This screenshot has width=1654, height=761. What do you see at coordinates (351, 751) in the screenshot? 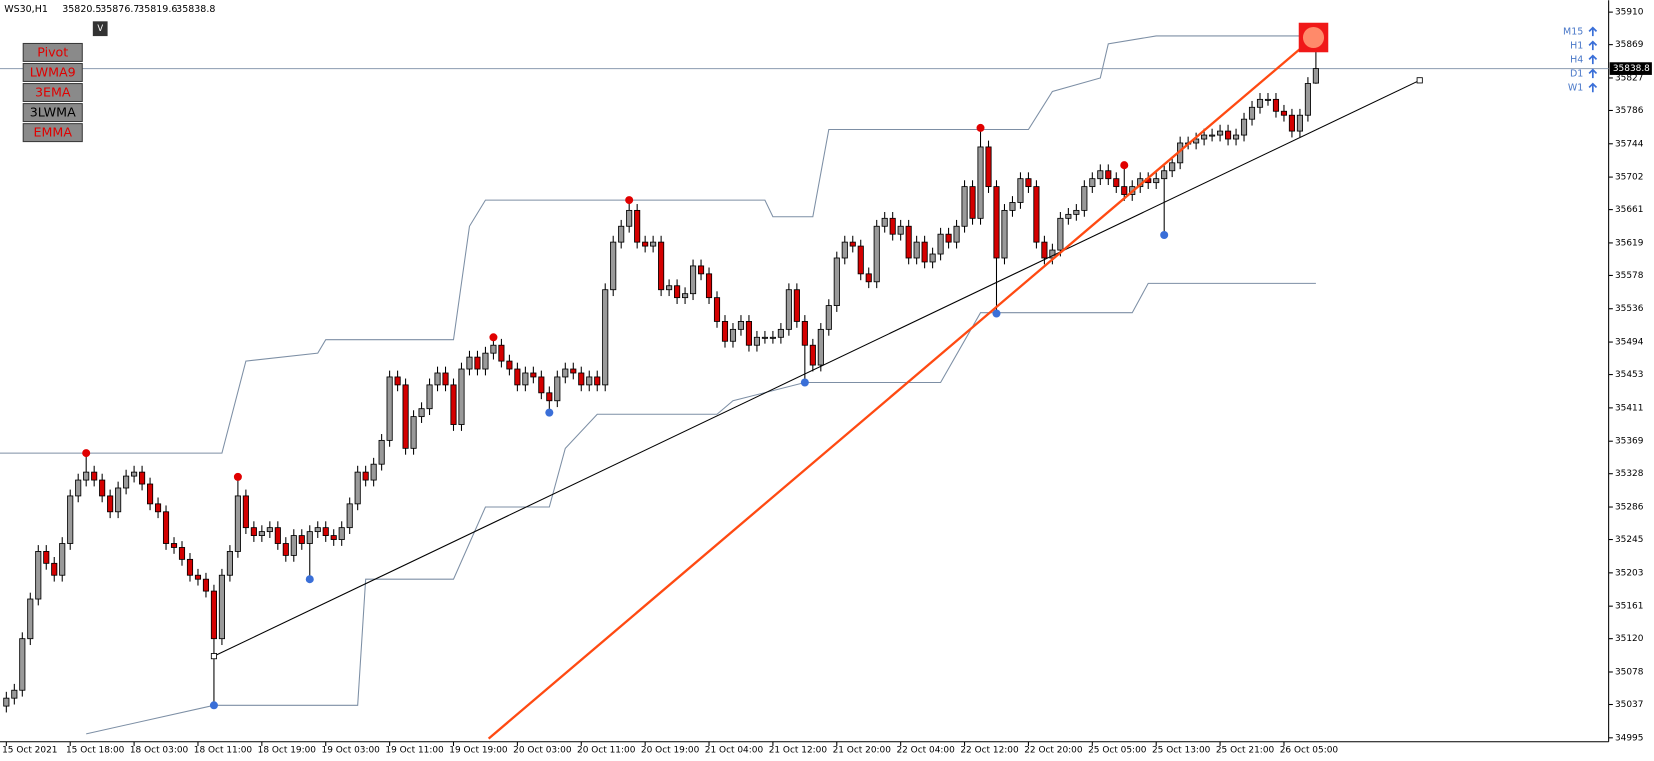
I see `x-tick-label: 19 Oct 03:00` at bounding box center [351, 751].